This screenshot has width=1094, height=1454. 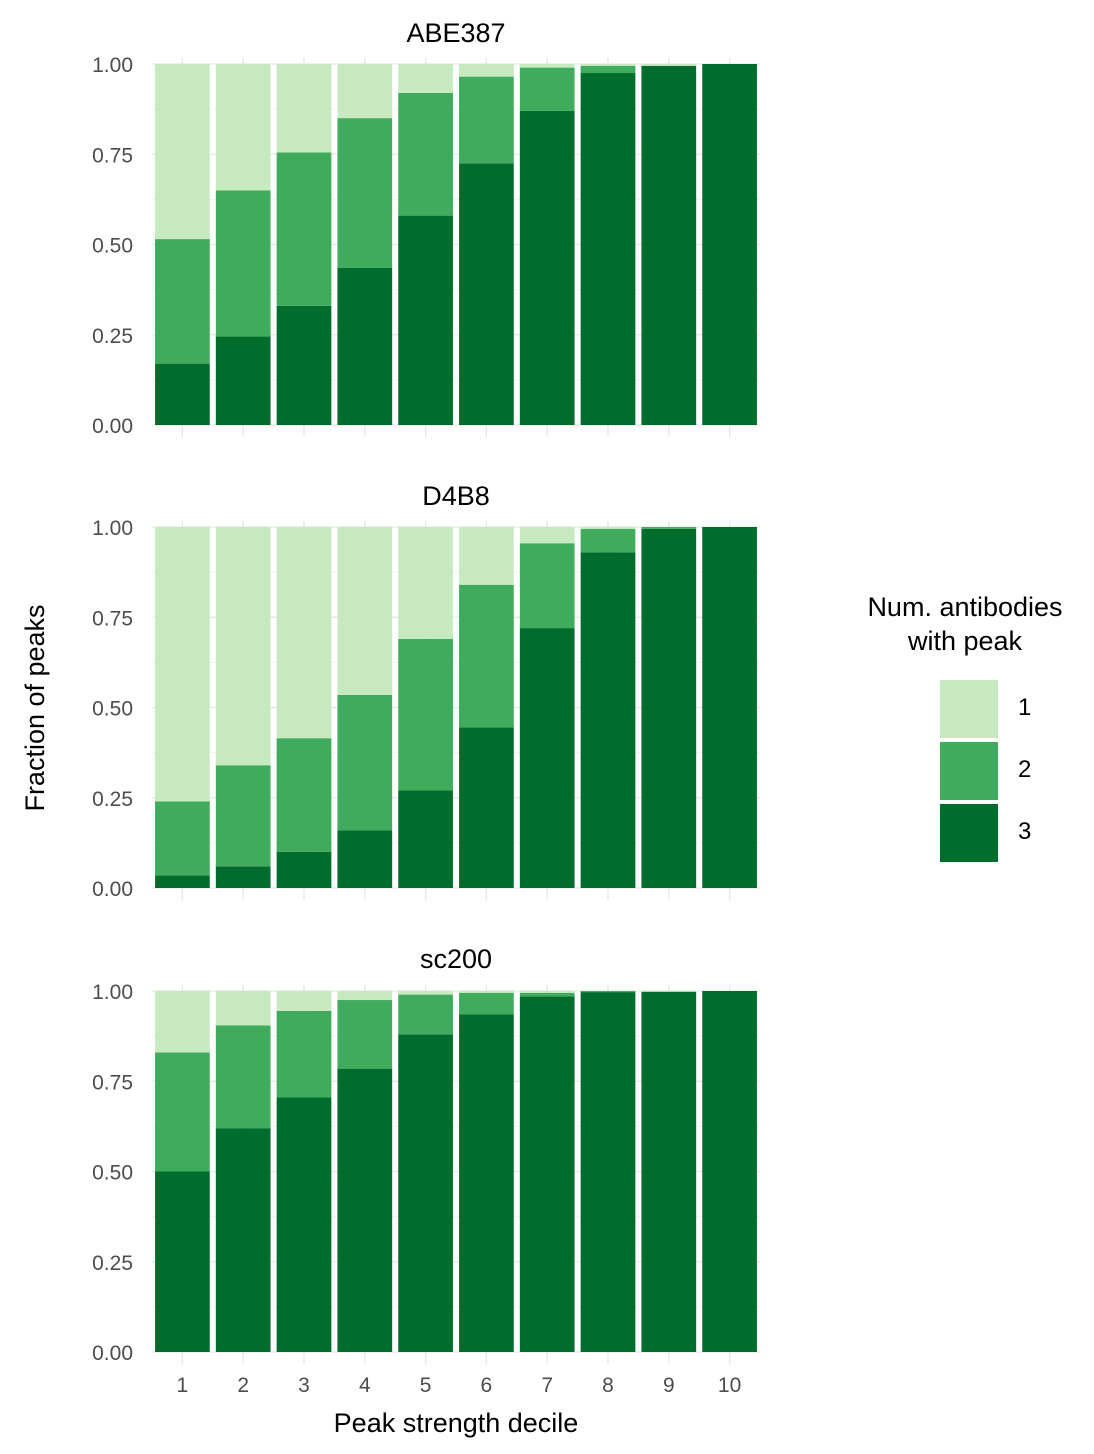 What do you see at coordinates (608, 1385) in the screenshot?
I see `x-tick-label: 8` at bounding box center [608, 1385].